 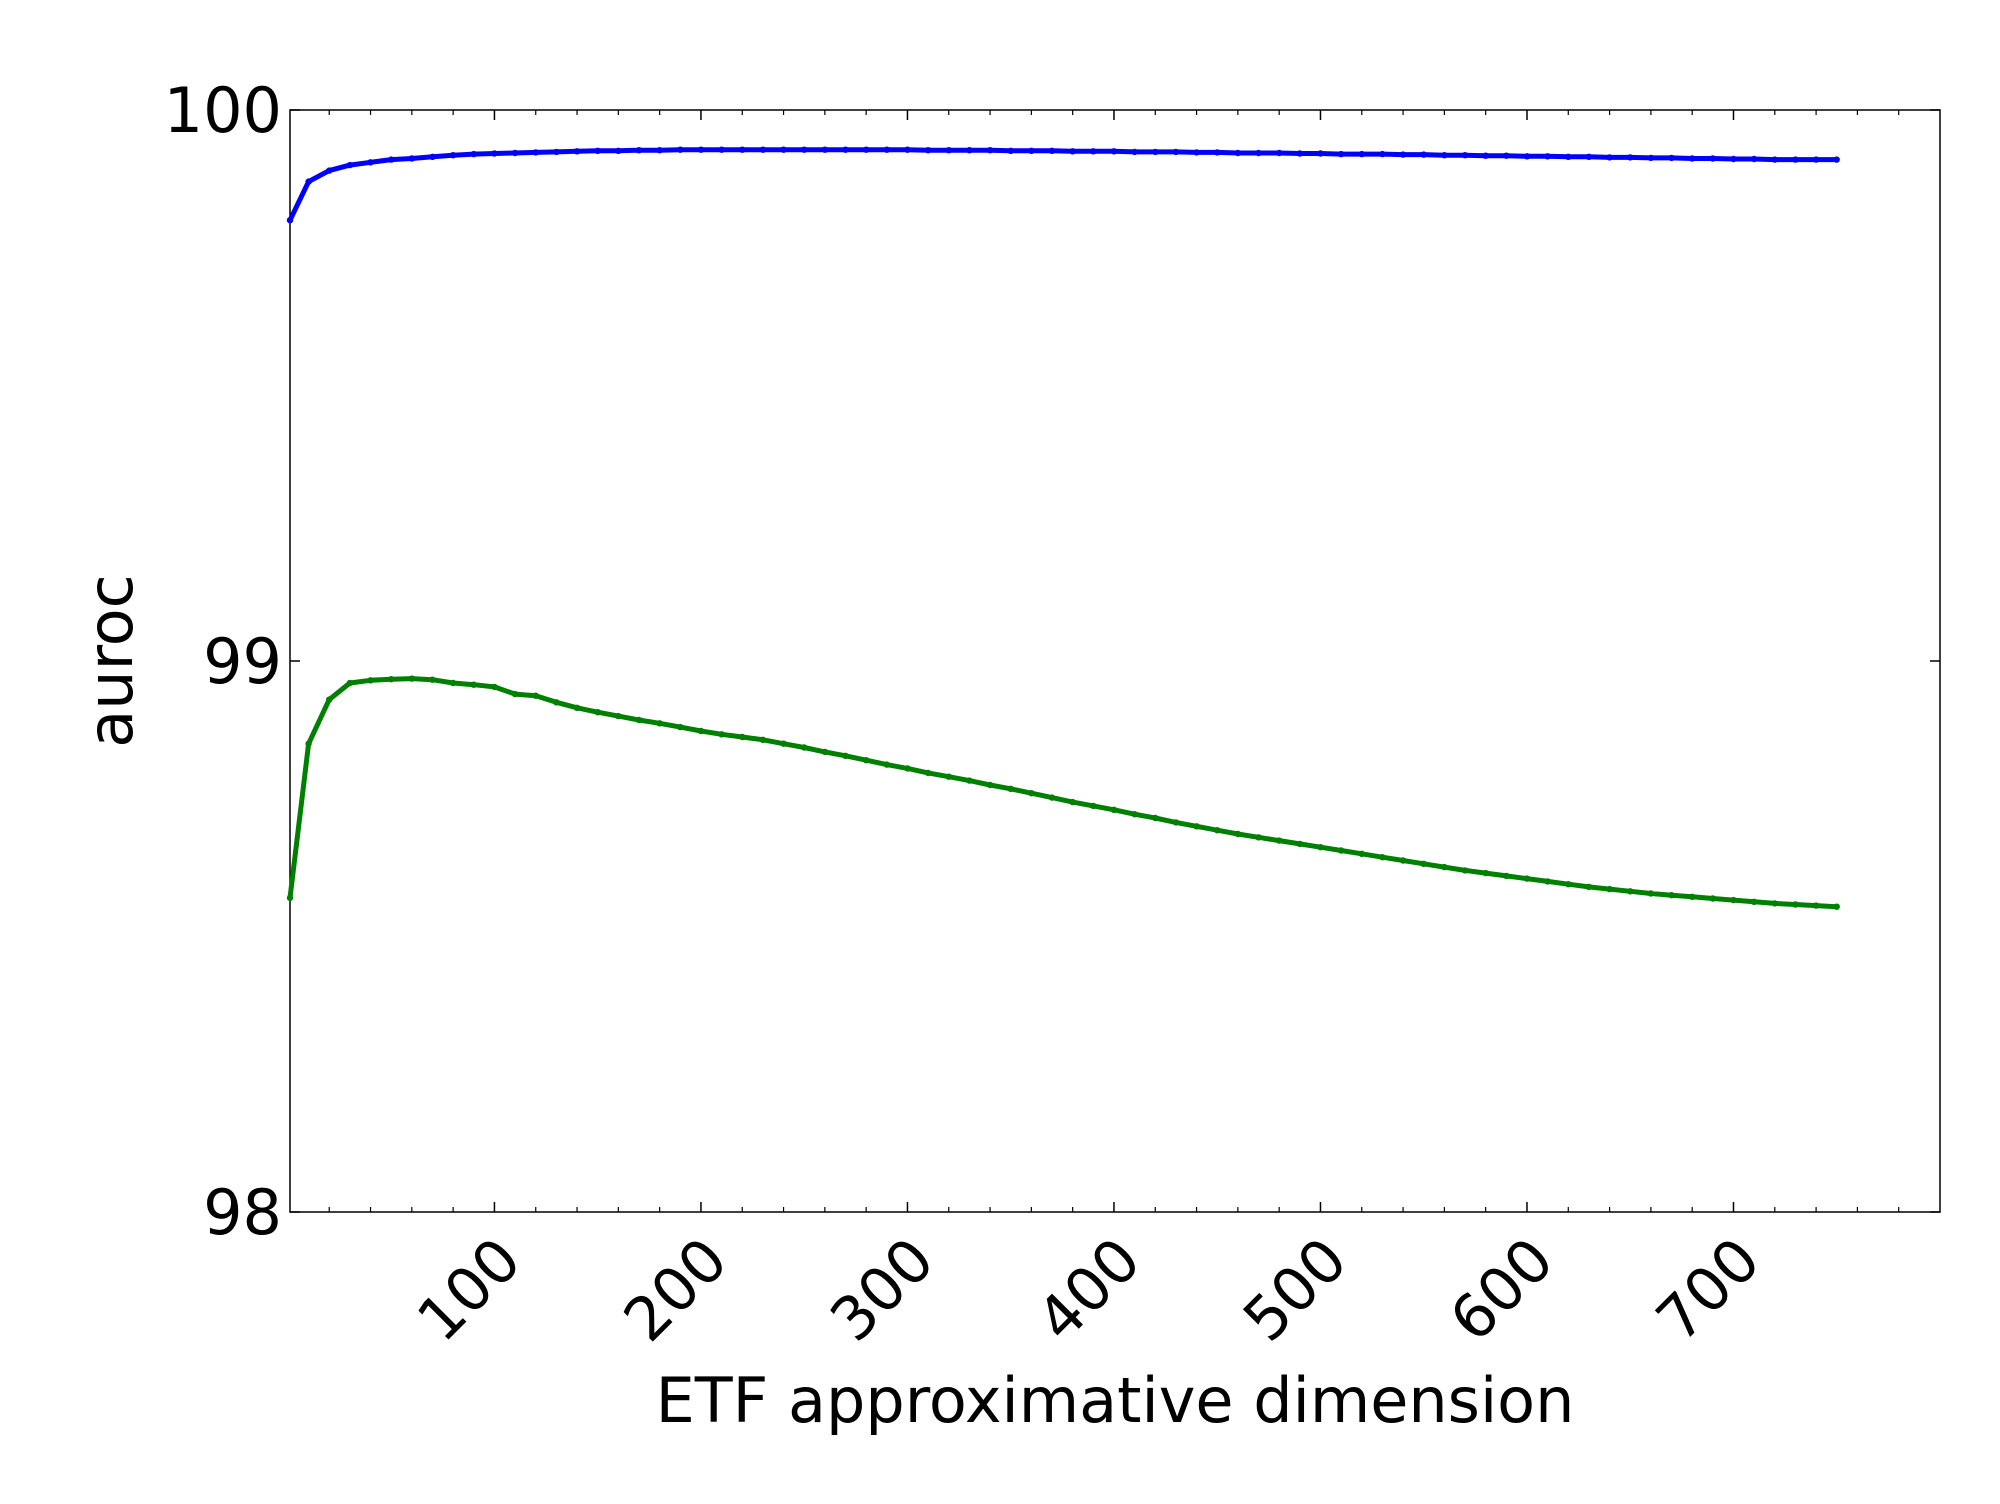 What do you see at coordinates (223, 110) in the screenshot?
I see `y-tick-label: 100` at bounding box center [223, 110].